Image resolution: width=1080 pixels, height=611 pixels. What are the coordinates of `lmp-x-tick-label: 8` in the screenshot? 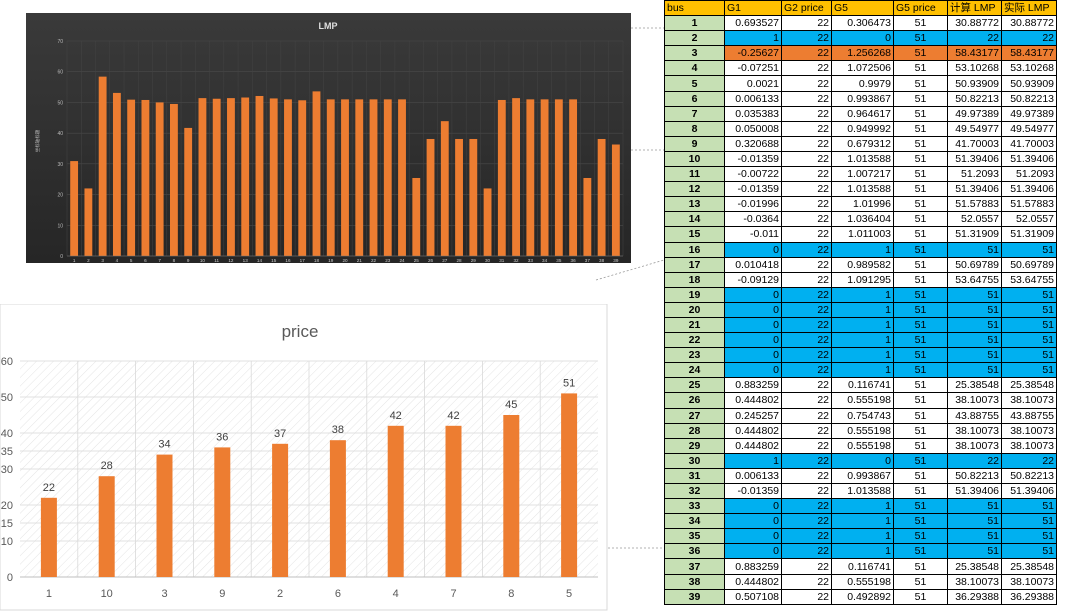 It's located at (174, 260).